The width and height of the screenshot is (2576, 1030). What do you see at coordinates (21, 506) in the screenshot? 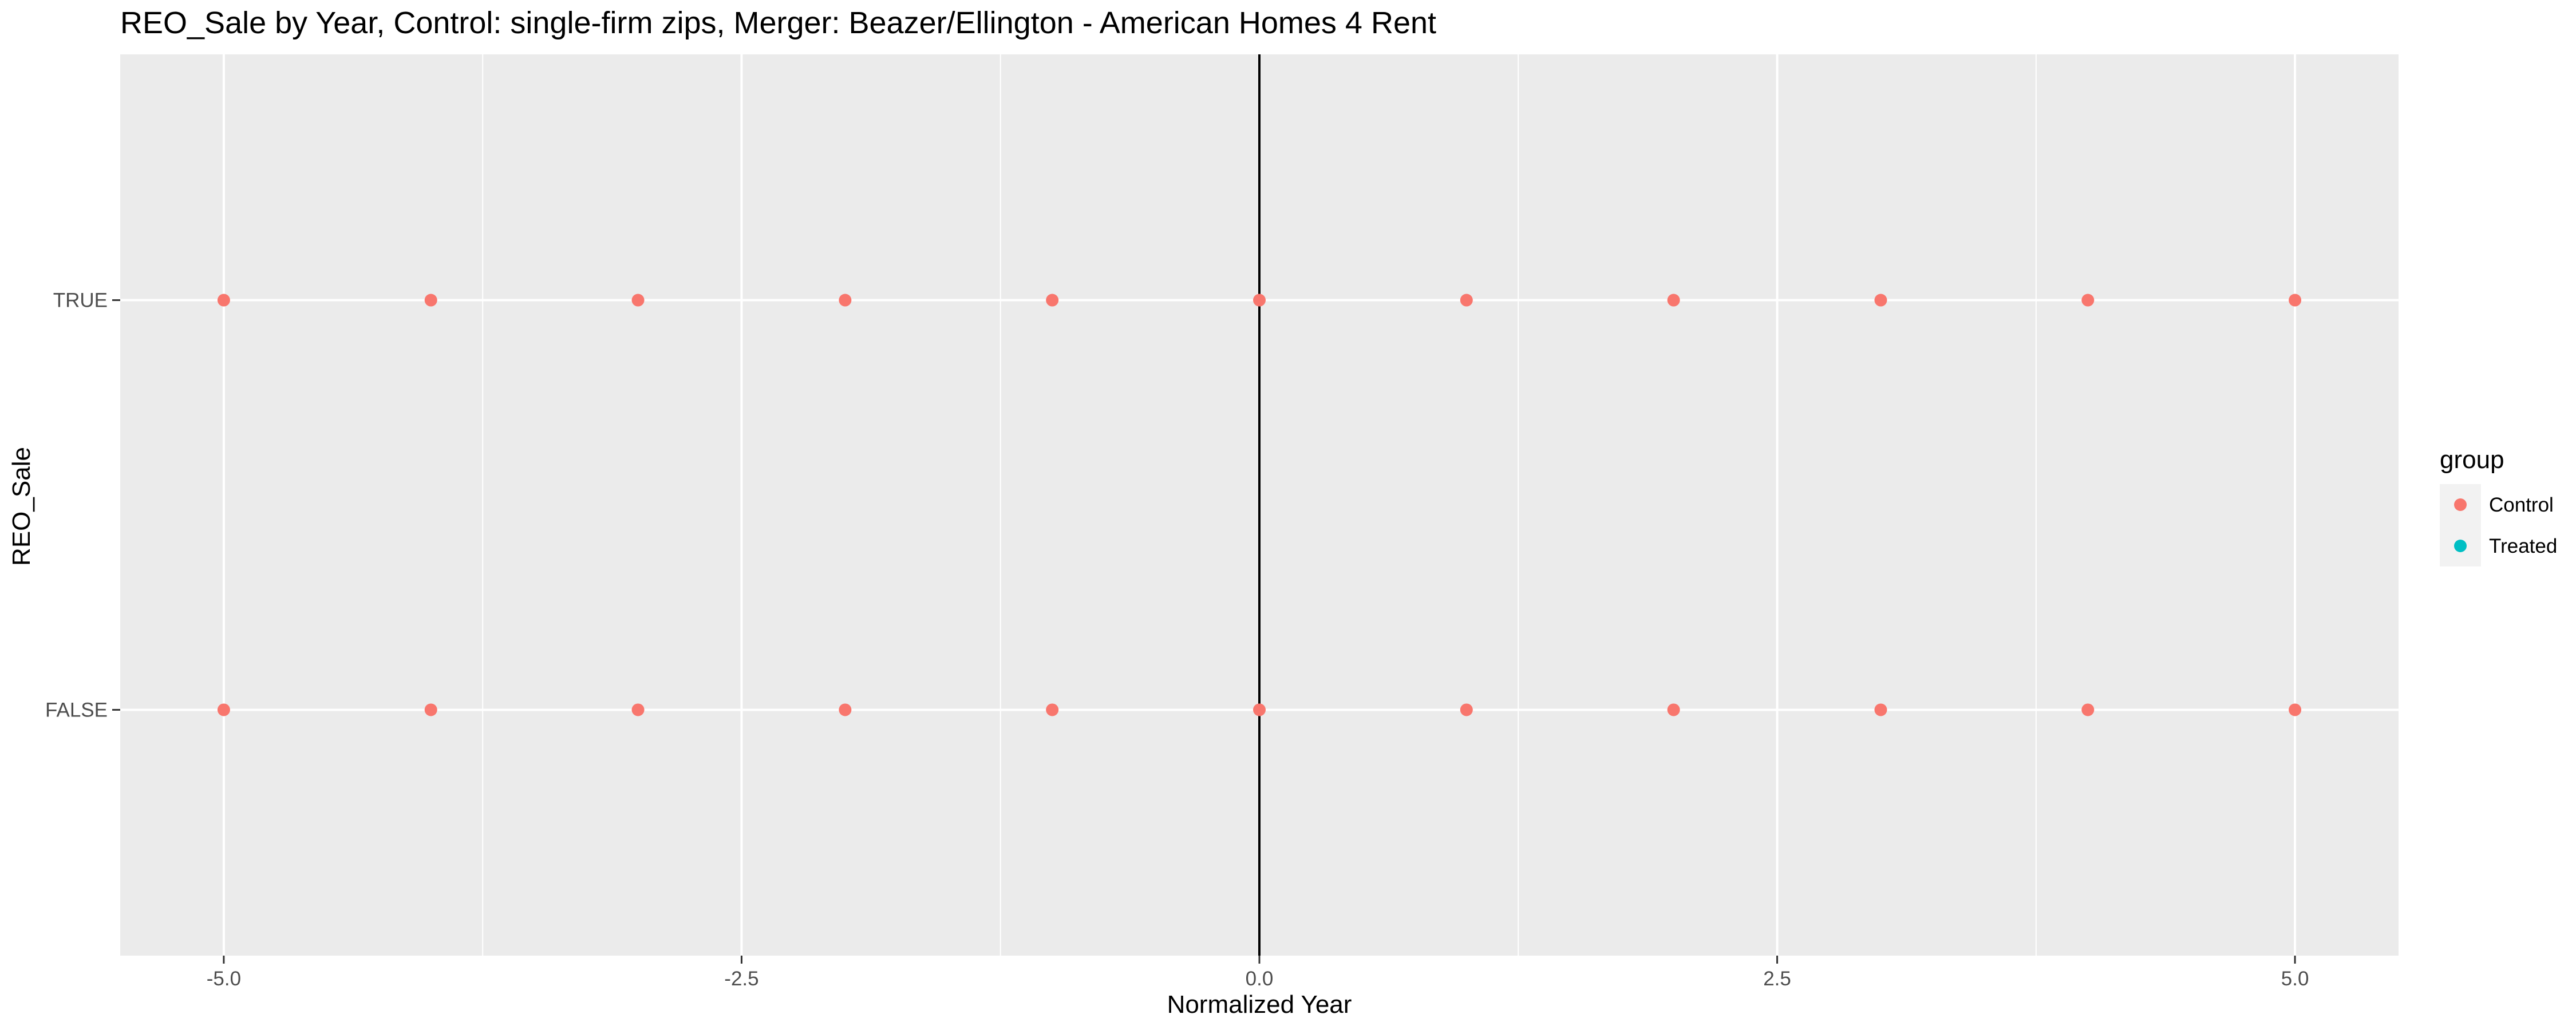
I see `y-axis-title: REO_Sale` at bounding box center [21, 506].